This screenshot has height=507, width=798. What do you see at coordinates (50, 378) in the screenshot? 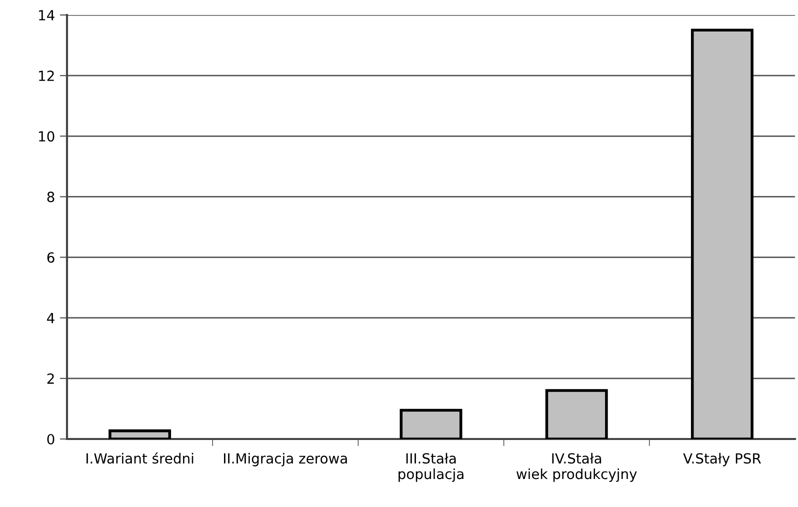
I see `y-tick-label: 2` at bounding box center [50, 378].